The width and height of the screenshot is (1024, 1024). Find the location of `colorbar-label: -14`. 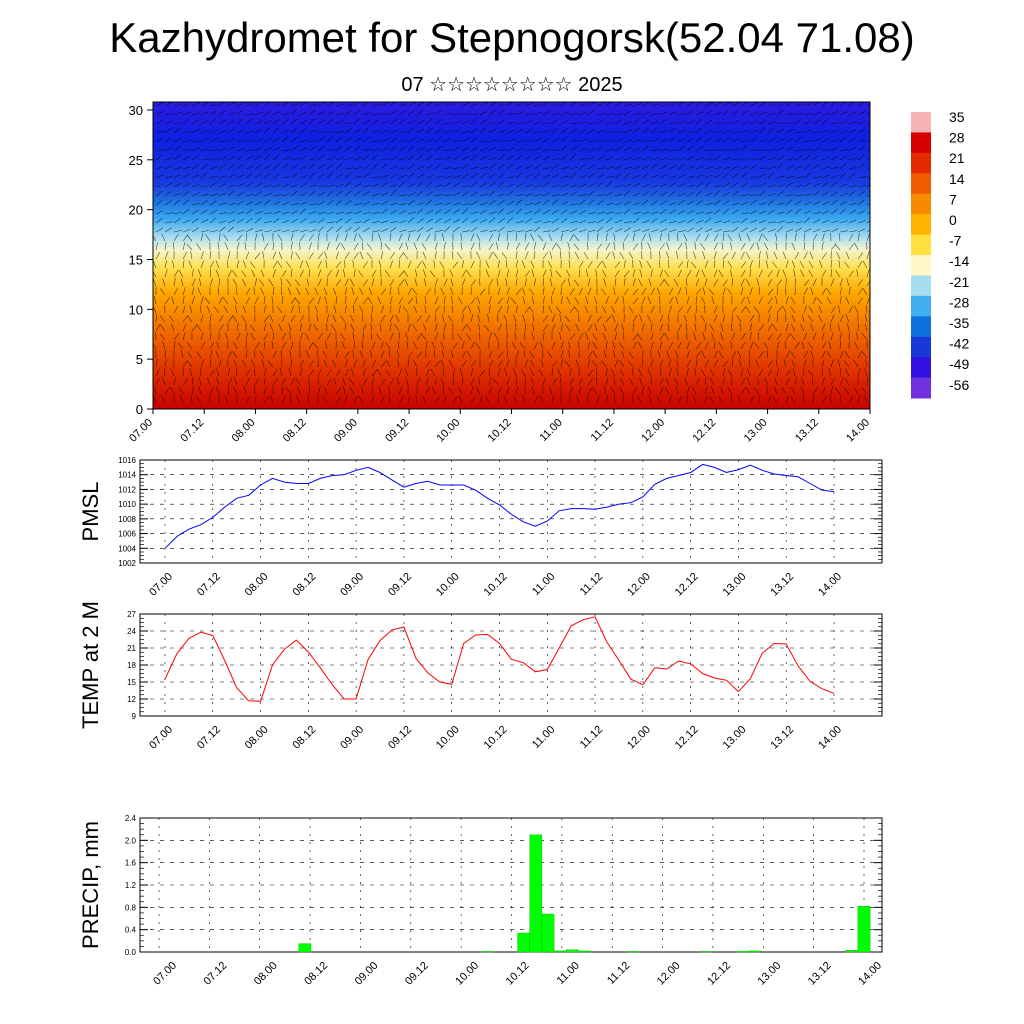

colorbar-label: -14 is located at coordinates (959, 261).